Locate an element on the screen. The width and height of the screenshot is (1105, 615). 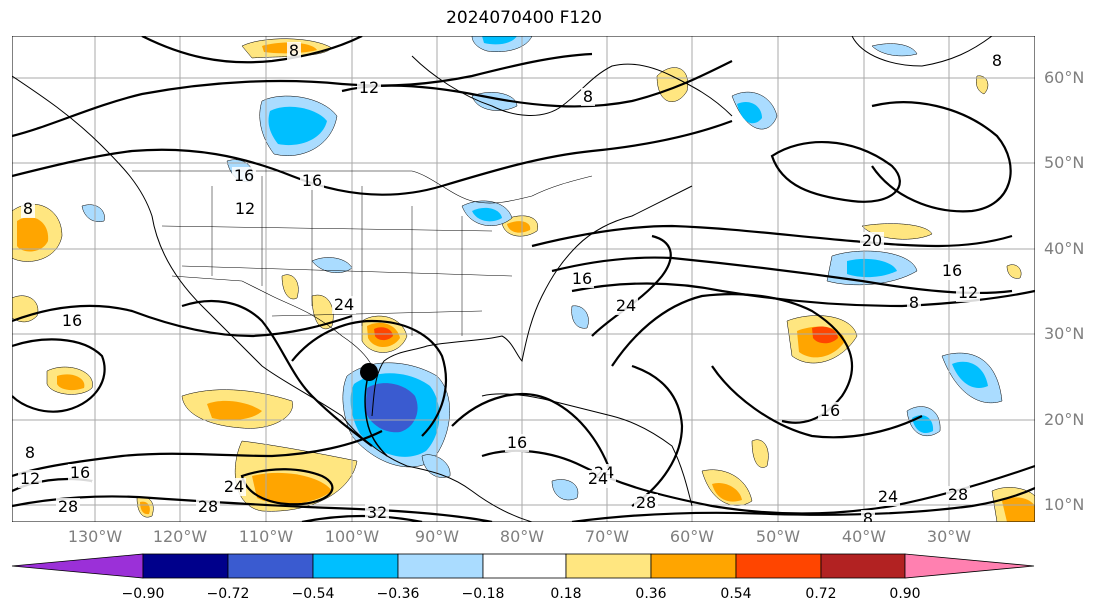
lon-label: 50°W is located at coordinates (778, 536).